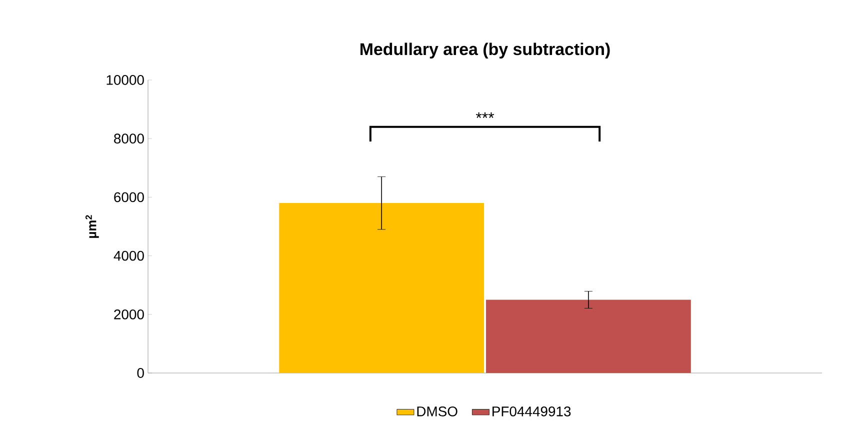 This screenshot has width=853, height=437. I want to click on annotation: ***, so click(485, 115).